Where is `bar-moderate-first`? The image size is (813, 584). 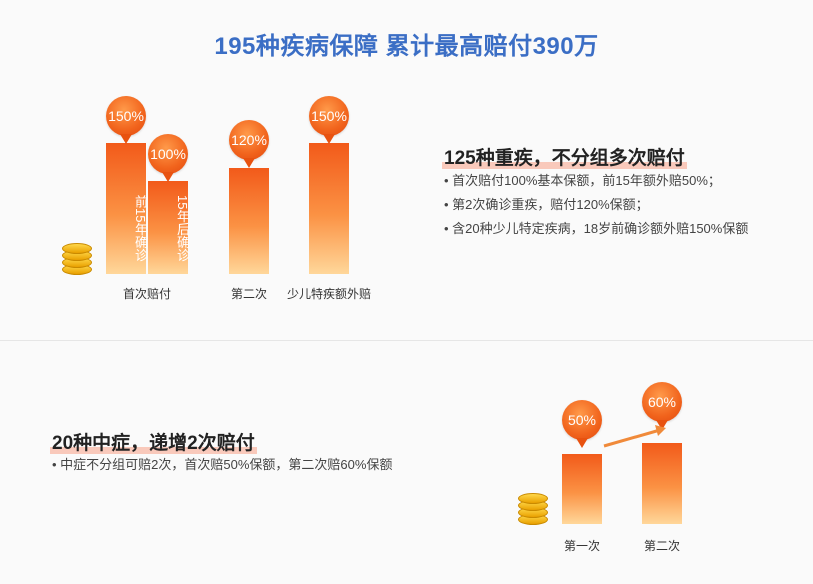 bar-moderate-first is located at coordinates (582, 489).